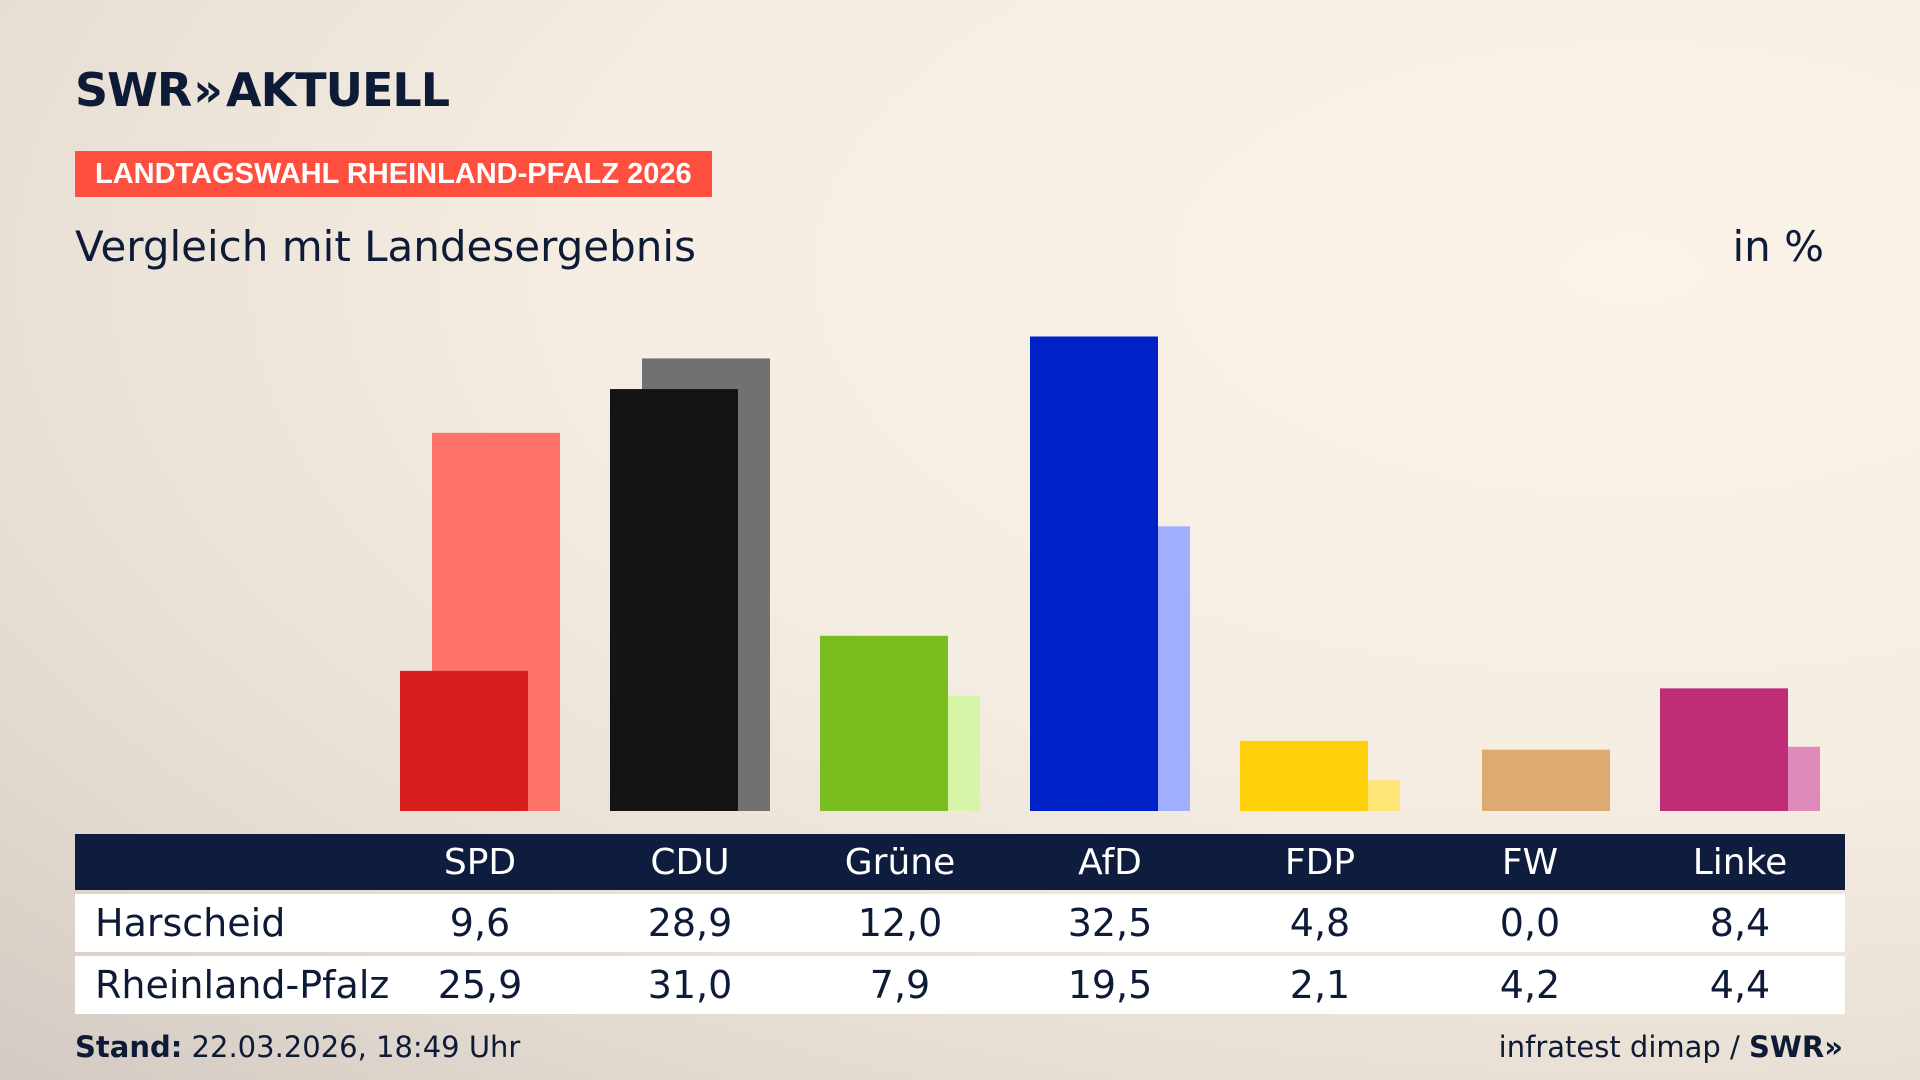 This screenshot has height=1080, width=1920. What do you see at coordinates (884, 723) in the screenshot?
I see `bar-grüne-harscheid` at bounding box center [884, 723].